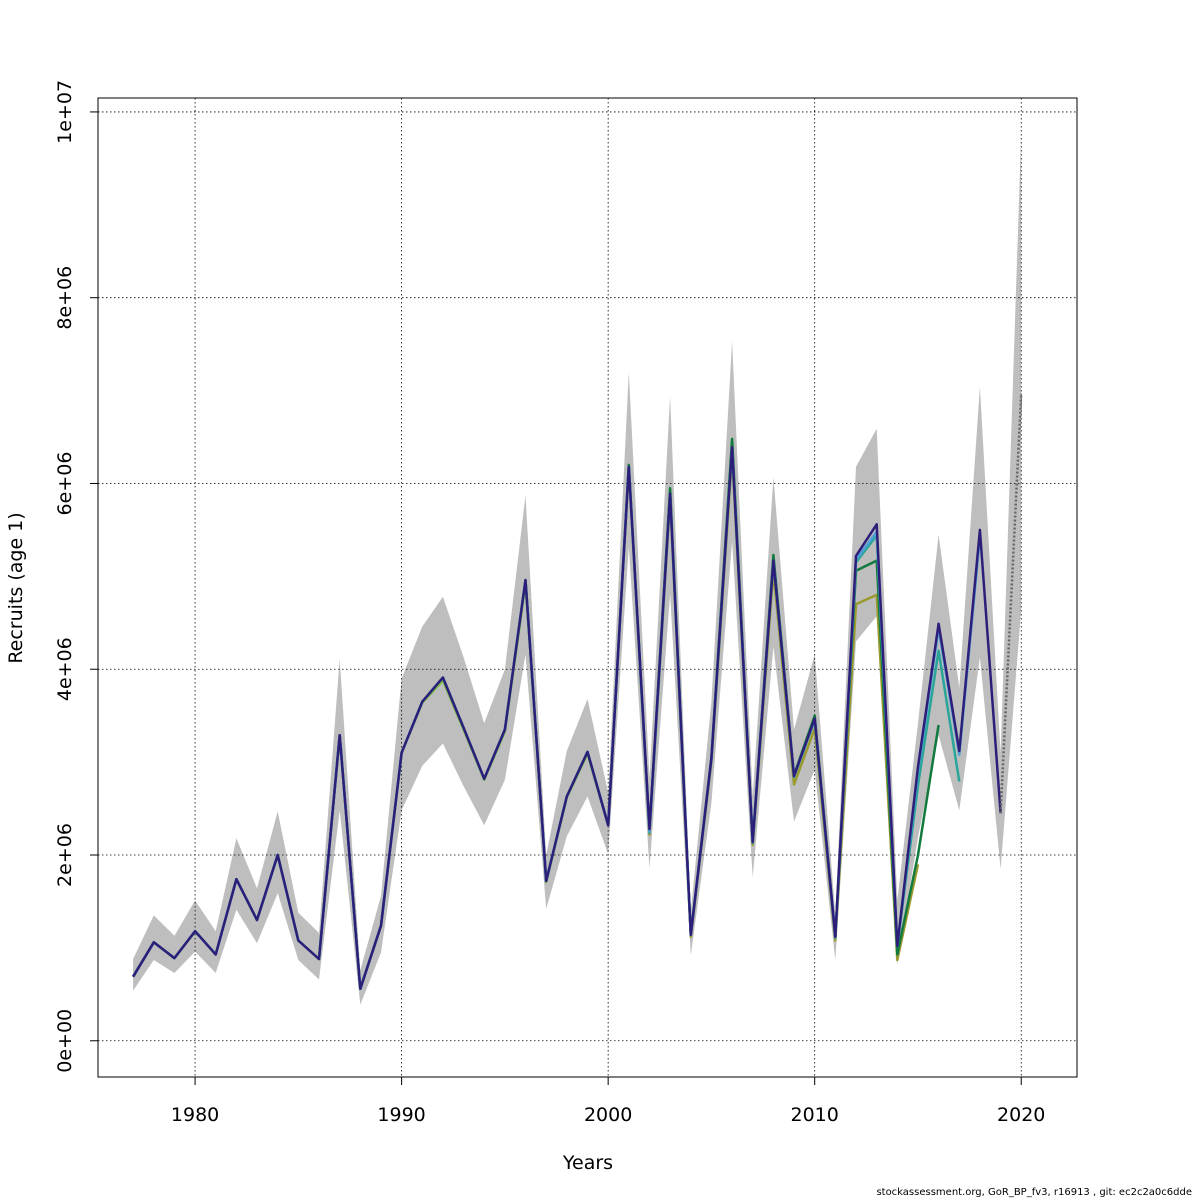 The width and height of the screenshot is (1200, 1200). I want to click on y-axis-title: Recruits (age 1), so click(16, 587).